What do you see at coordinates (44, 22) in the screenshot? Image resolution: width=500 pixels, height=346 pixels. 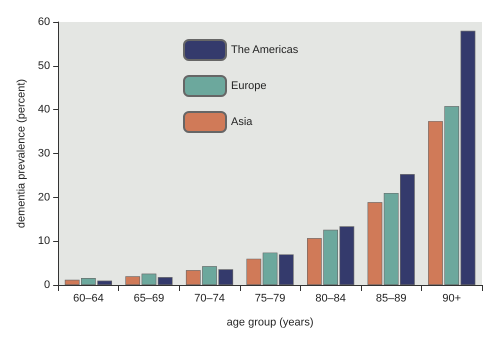 I see `y-tick-label: 60` at bounding box center [44, 22].